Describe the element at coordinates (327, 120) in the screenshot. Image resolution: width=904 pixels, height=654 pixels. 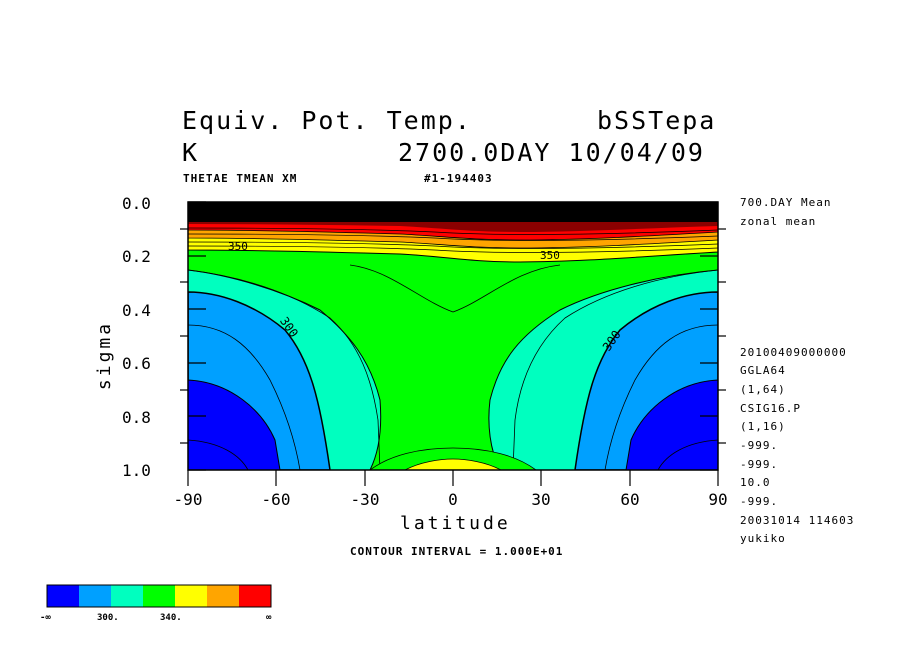
I see `chart-title: Equiv. Pot. Temp.` at that location.